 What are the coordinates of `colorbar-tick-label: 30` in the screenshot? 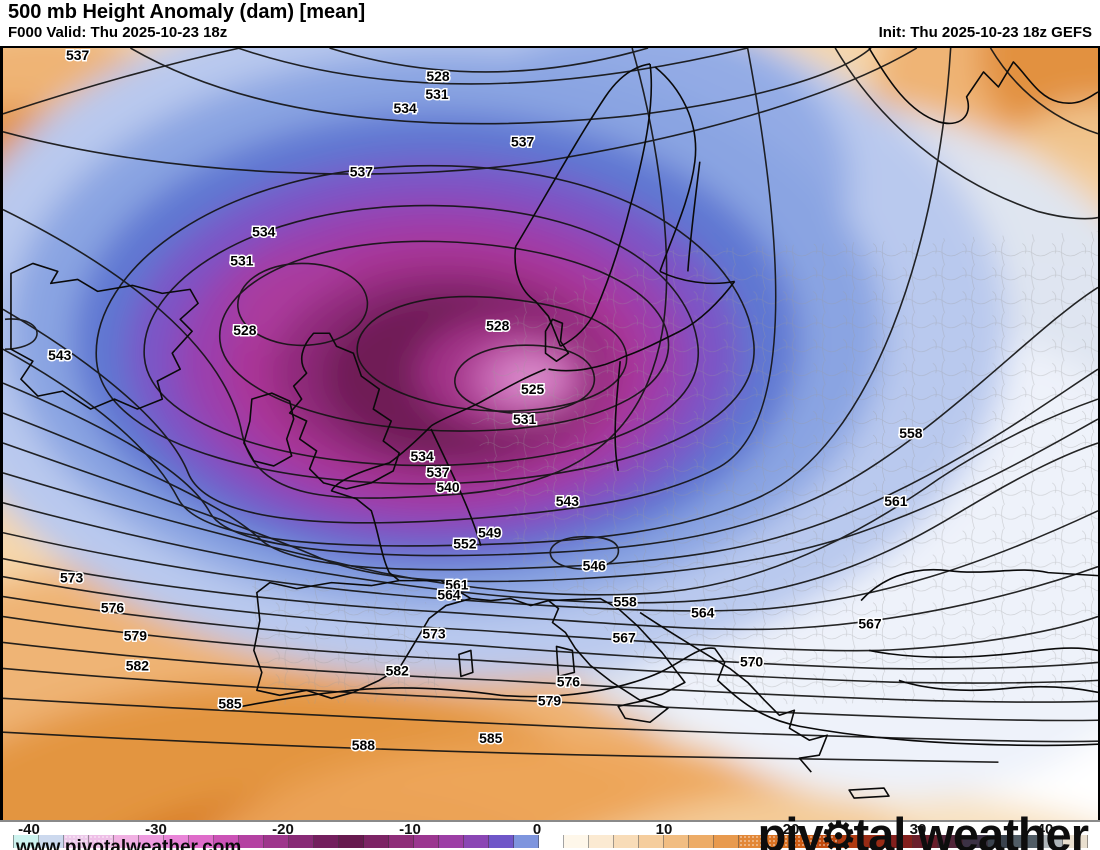 It's located at (918, 829).